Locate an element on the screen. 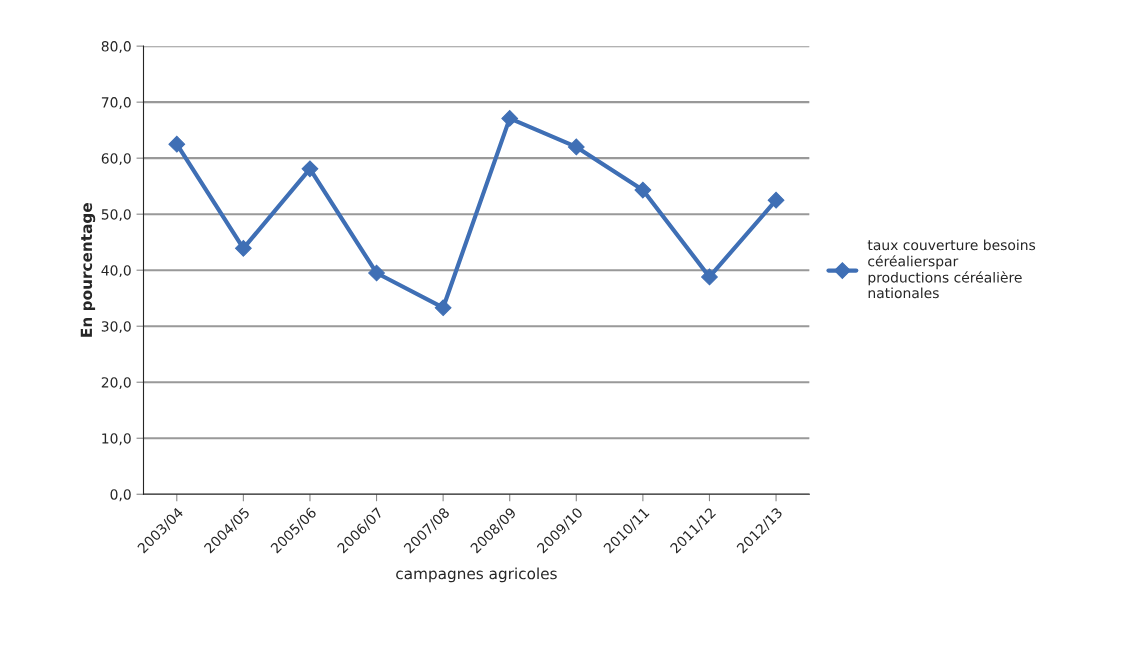 The height and width of the screenshot is (659, 1148). y-tick-label: 10,0 is located at coordinates (116, 439).